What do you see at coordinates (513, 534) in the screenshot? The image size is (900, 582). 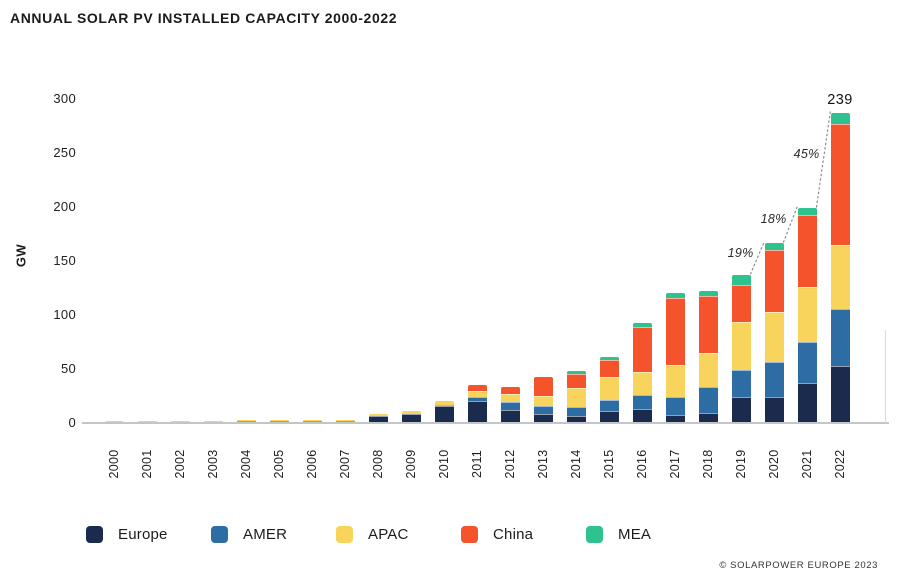 I see `legend-label: China` at bounding box center [513, 534].